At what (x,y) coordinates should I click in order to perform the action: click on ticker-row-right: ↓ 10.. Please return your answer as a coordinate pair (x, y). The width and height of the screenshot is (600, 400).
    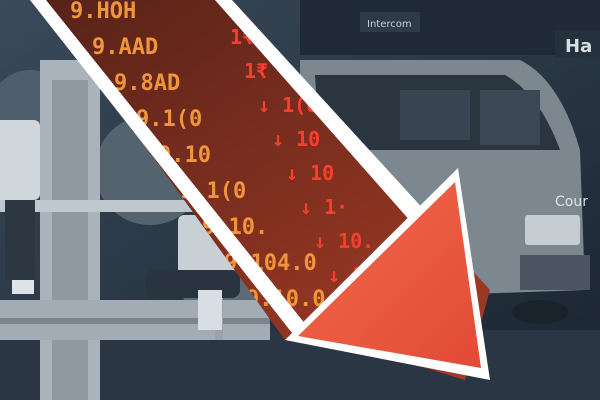
    Looking at the image, I should click on (344, 241).